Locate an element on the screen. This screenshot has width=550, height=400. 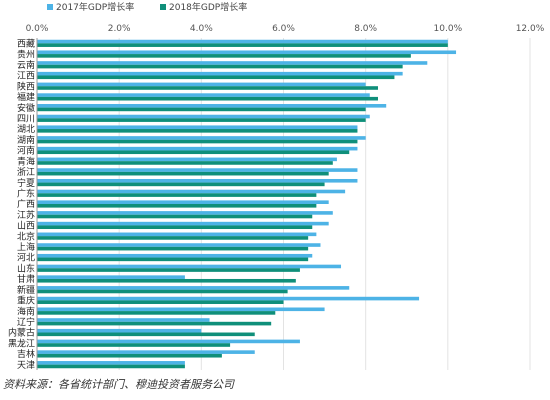
category-label: 甘肃 is located at coordinates (26, 279).